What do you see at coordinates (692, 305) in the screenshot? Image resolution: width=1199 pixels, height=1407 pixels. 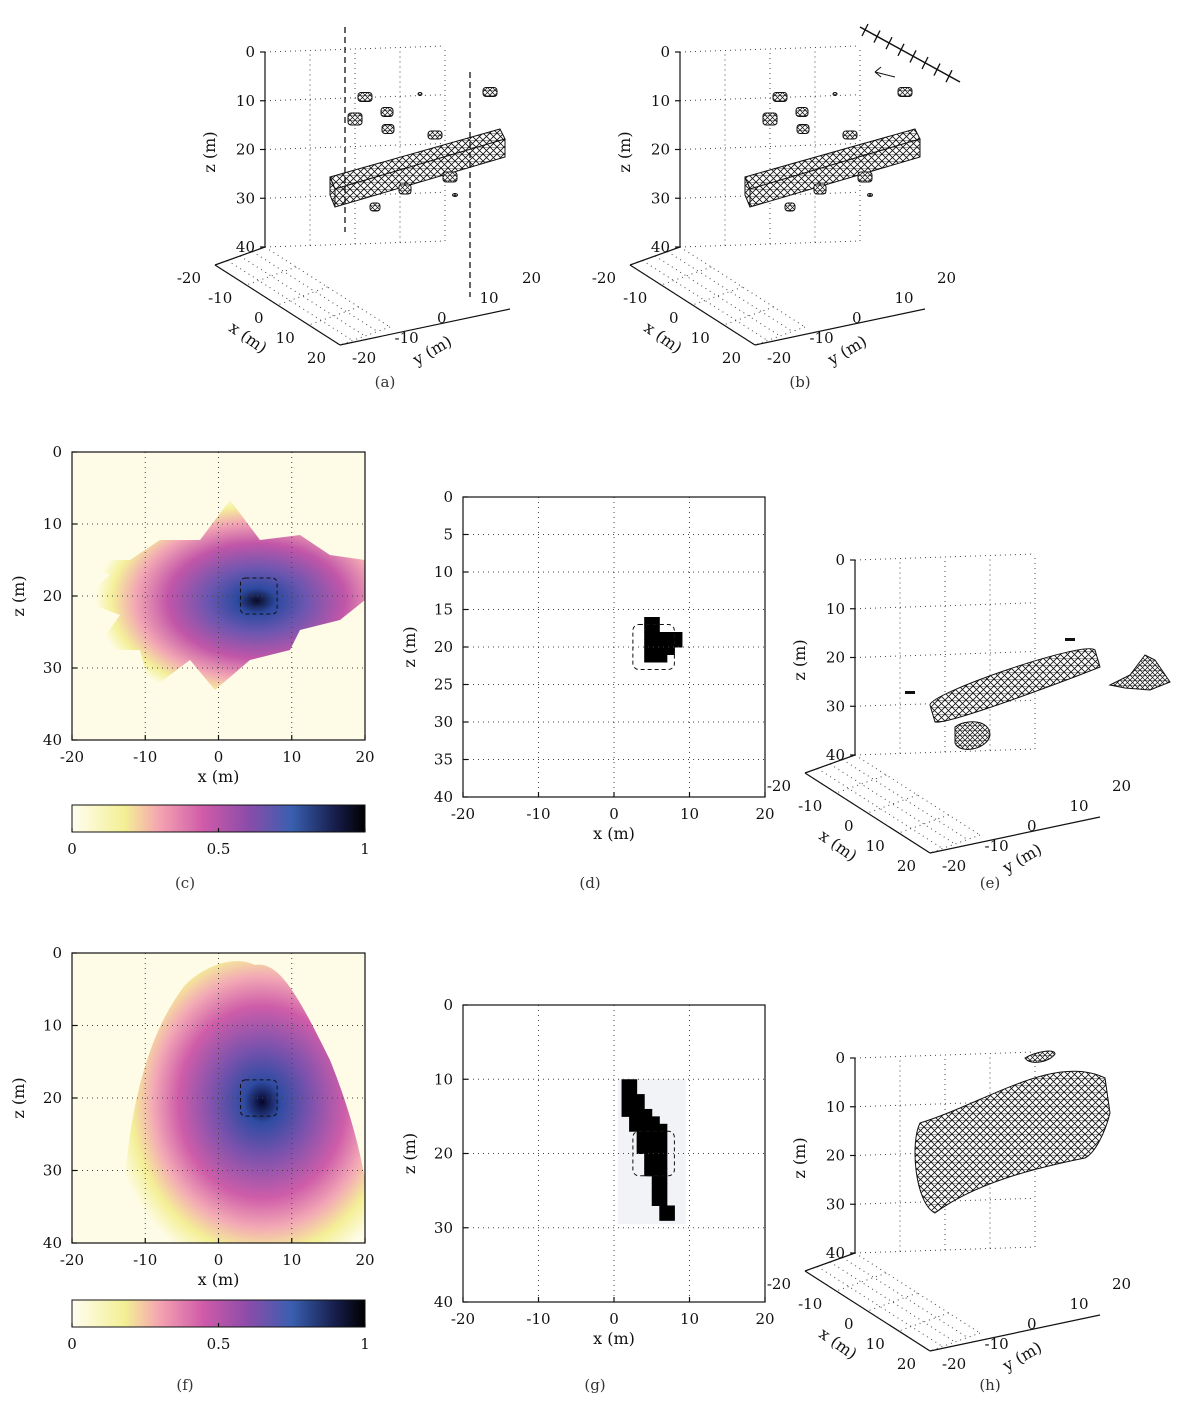 I see `x-axis-front` at bounding box center [692, 305].